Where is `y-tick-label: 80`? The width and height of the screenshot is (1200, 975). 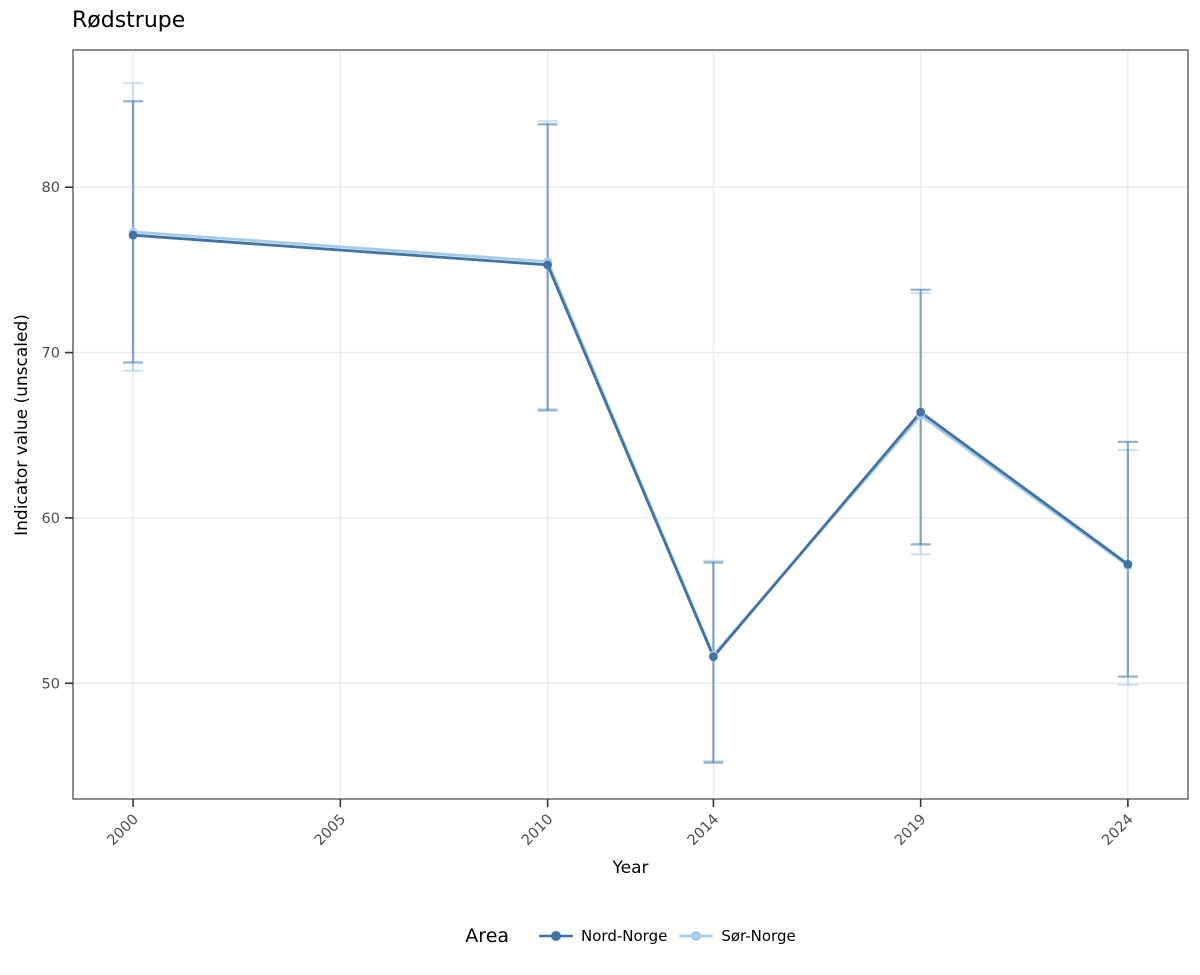 y-tick-label: 80 is located at coordinates (51, 188).